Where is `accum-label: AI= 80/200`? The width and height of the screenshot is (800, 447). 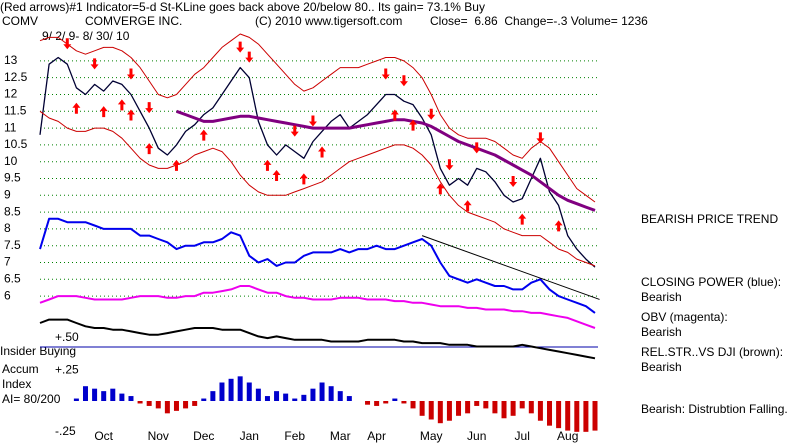
accum-label: AI= 80/200 is located at coordinates (31, 399).